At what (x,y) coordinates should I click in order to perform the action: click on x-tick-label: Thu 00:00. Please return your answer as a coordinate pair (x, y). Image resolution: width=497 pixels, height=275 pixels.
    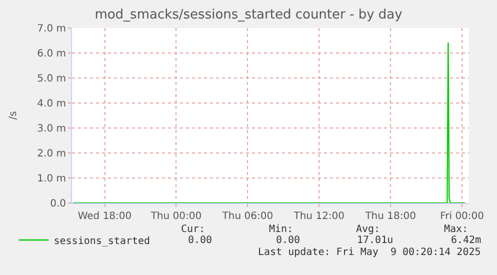
    Looking at the image, I should click on (176, 216).